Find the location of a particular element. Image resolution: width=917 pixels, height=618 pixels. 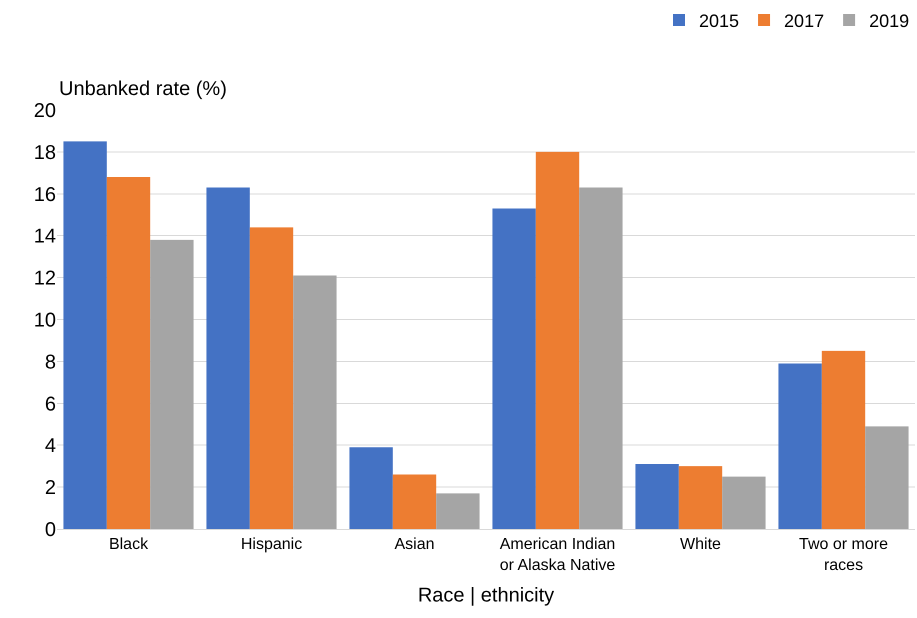

y-tick-label: 18 is located at coordinates (45, 153).